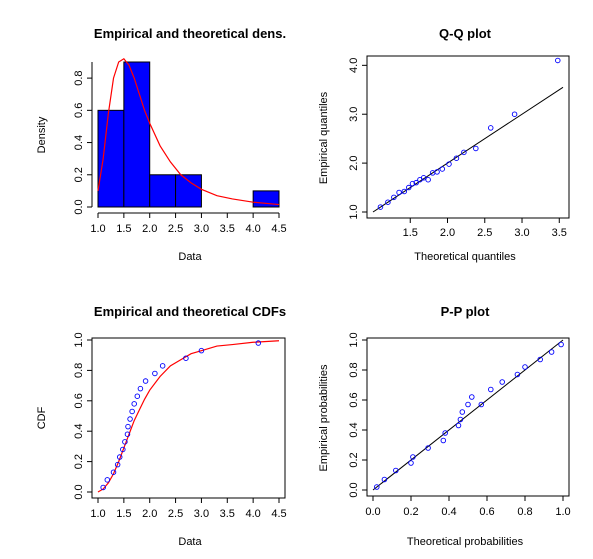 Image resolution: width=593 pixels, height=559 pixels. Describe the element at coordinates (486, 512) in the screenshot. I see `x-tick-label: 0.6` at that location.